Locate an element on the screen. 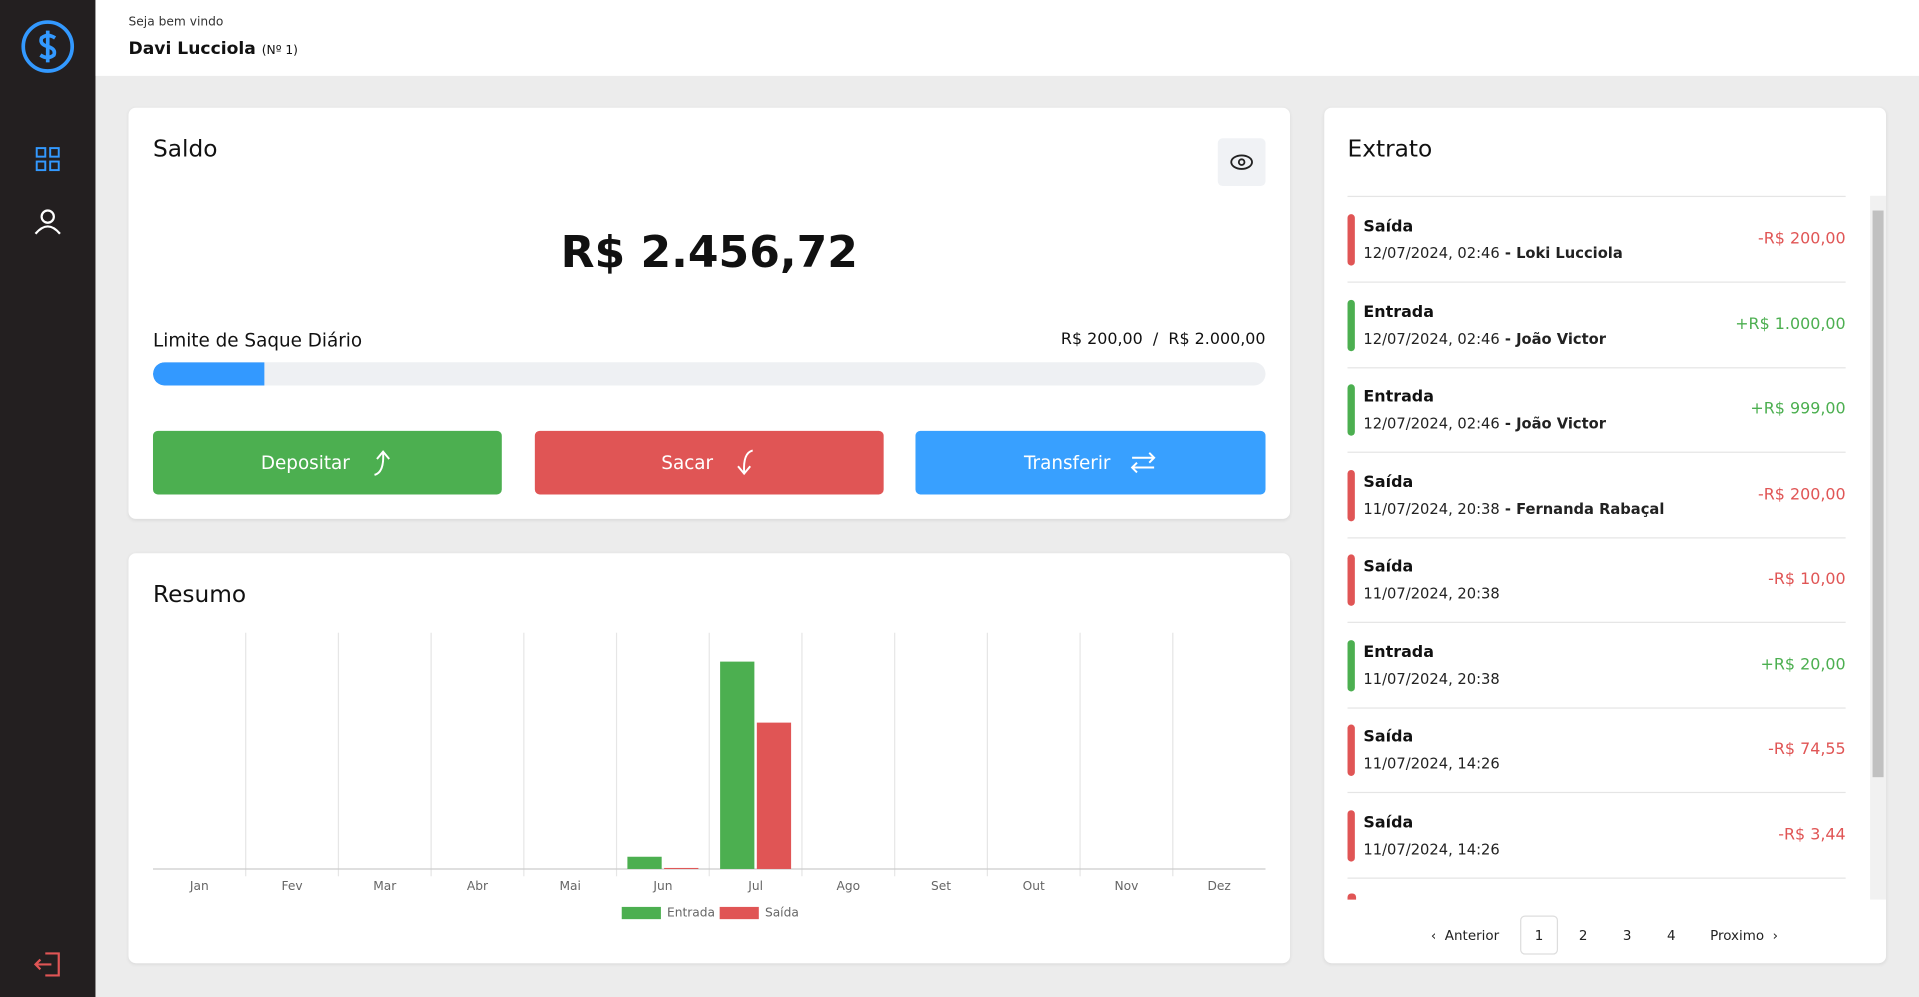 This screenshot has height=997, width=1919. sidebar is located at coordinates (48, 498).